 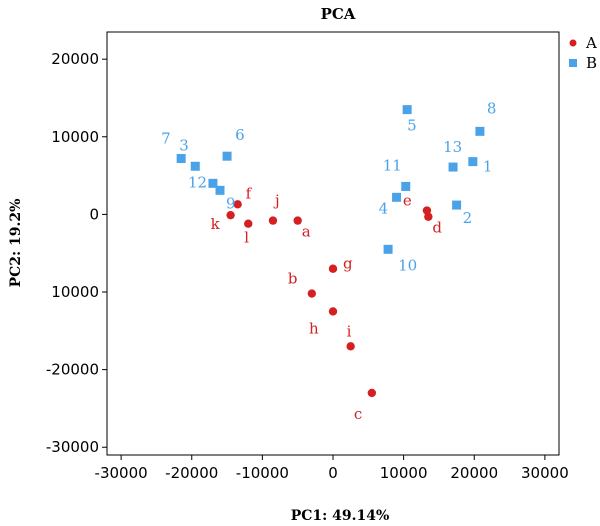 What do you see at coordinates (358, 414) in the screenshot?
I see `point-label: c` at bounding box center [358, 414].